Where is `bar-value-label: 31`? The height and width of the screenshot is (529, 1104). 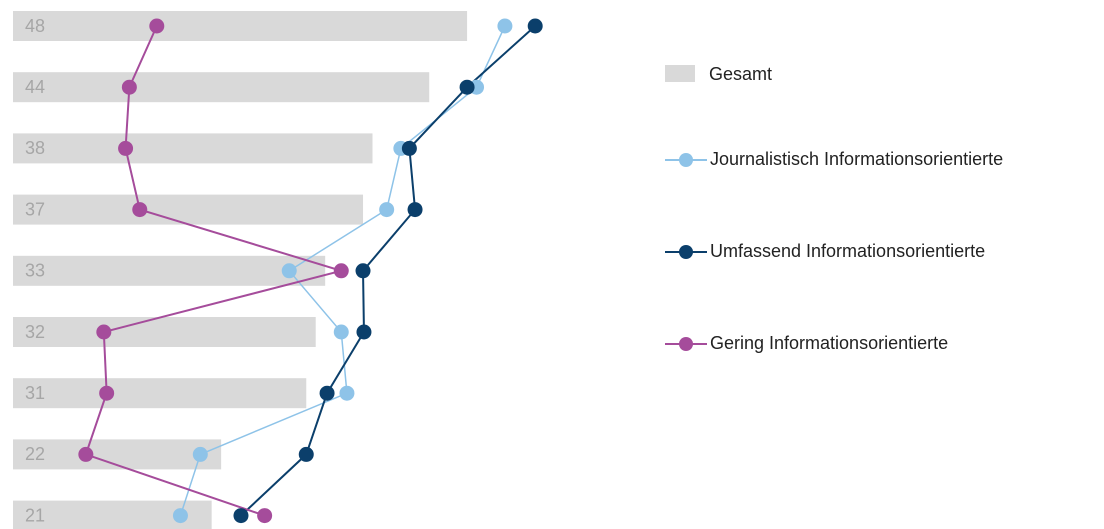
bar-value-label: 31 is located at coordinates (35, 393).